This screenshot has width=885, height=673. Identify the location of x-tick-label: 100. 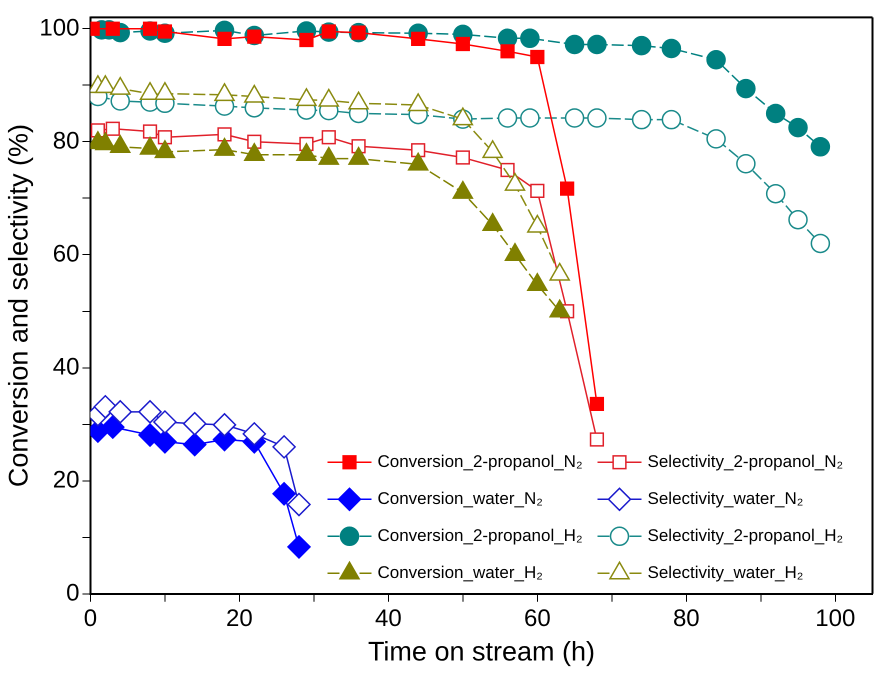
(835, 618).